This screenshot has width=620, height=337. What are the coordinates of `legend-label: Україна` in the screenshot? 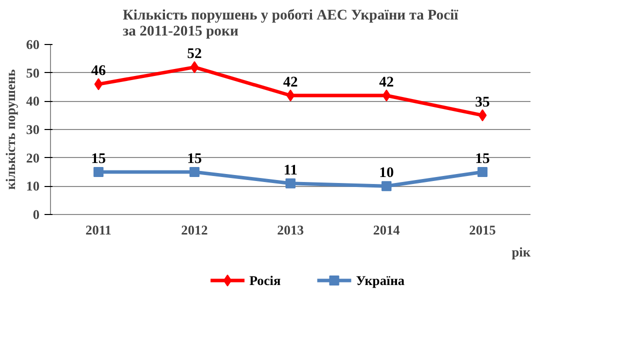 It's located at (380, 280).